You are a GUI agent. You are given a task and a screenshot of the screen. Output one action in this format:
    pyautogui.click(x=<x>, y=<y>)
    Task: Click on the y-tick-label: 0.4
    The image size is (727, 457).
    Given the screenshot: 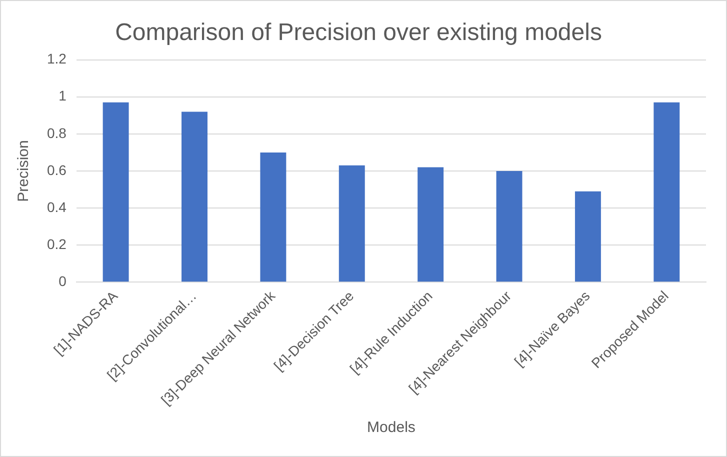 What is the action you would take?
    pyautogui.click(x=56, y=206)
    